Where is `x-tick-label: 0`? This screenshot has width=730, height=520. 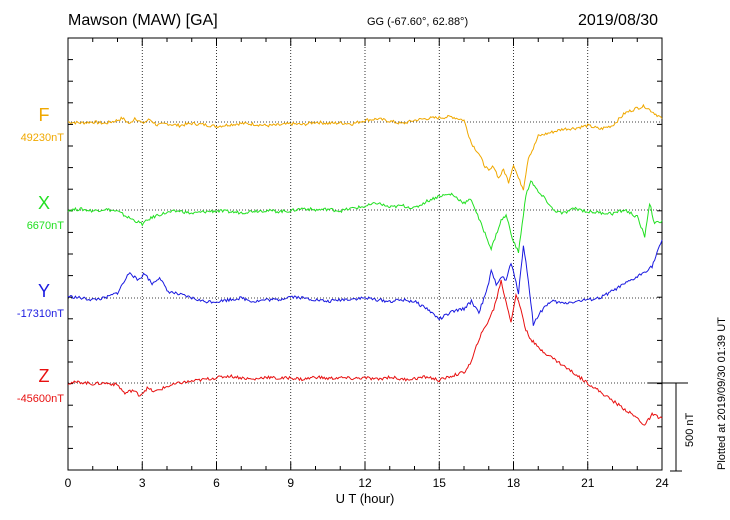 x-tick-label: 0 is located at coordinates (68, 483).